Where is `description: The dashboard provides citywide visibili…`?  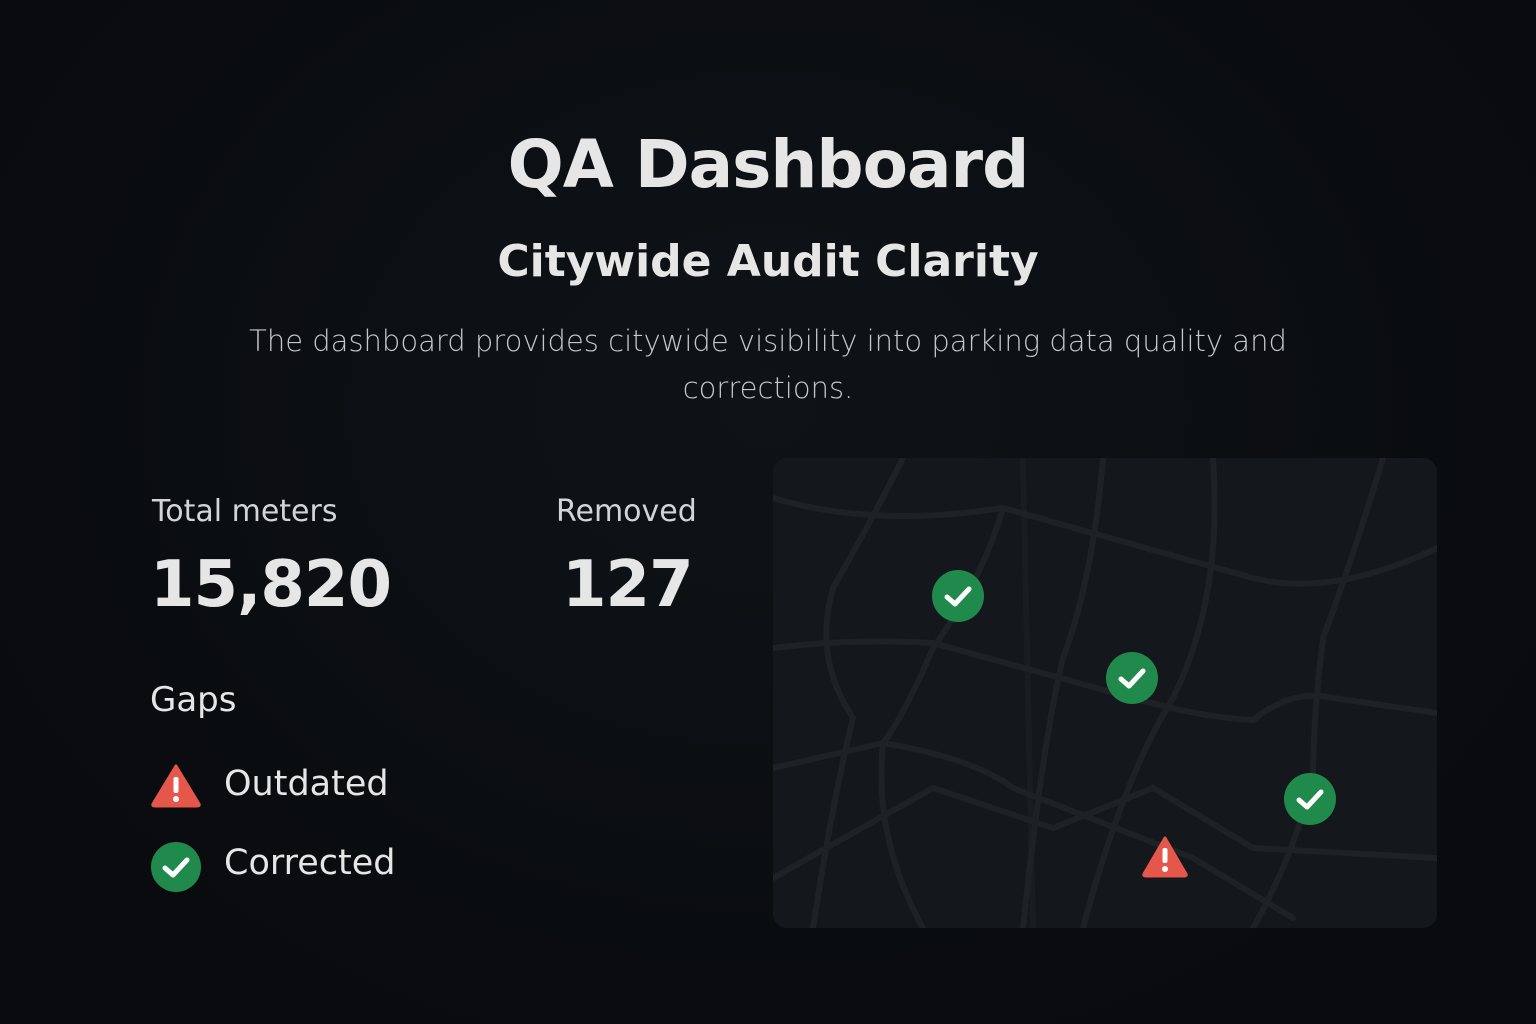 description: The dashboard provides citywide visibili… is located at coordinates (768, 364).